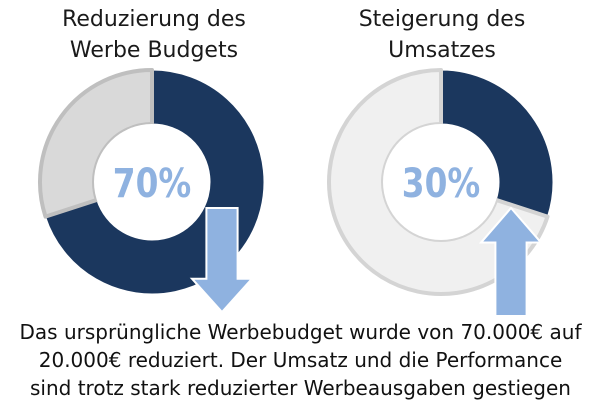 The height and width of the screenshot is (412, 601). I want to click on chart-title-budget: Reduzierung des Werbe Budgets, so click(154, 35).